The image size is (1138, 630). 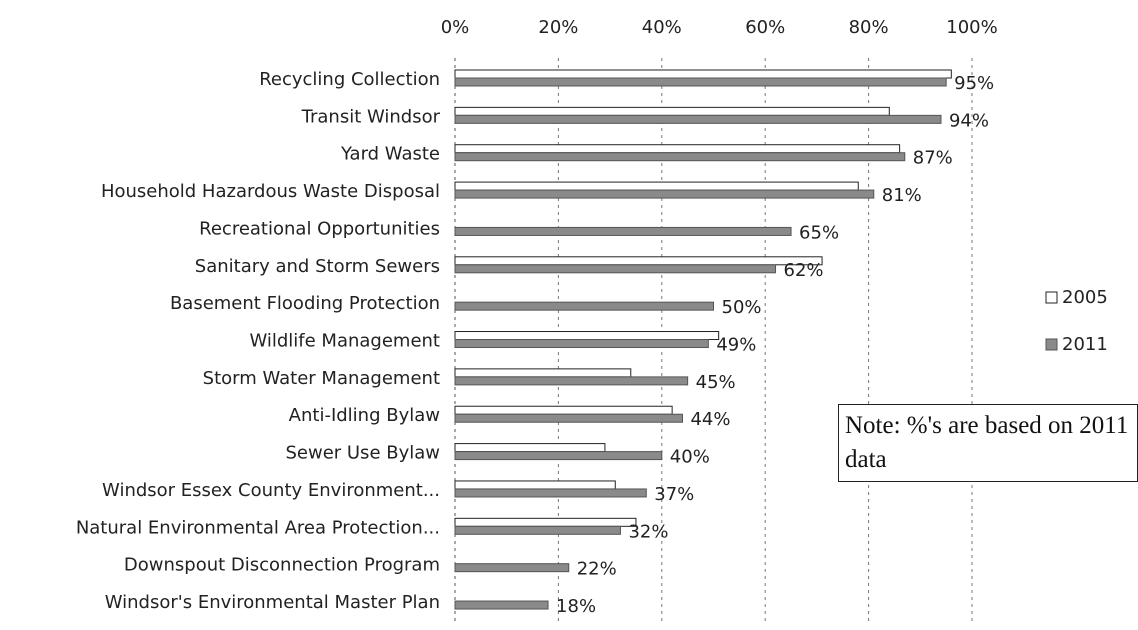 I want to click on x-tick-label: 100%, so click(x=971, y=27).